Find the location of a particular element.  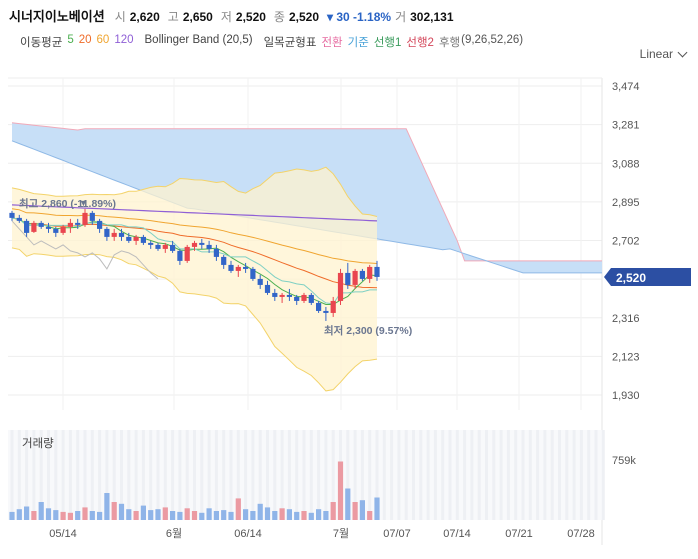

y-tick-label: 2,123 is located at coordinates (626, 357).